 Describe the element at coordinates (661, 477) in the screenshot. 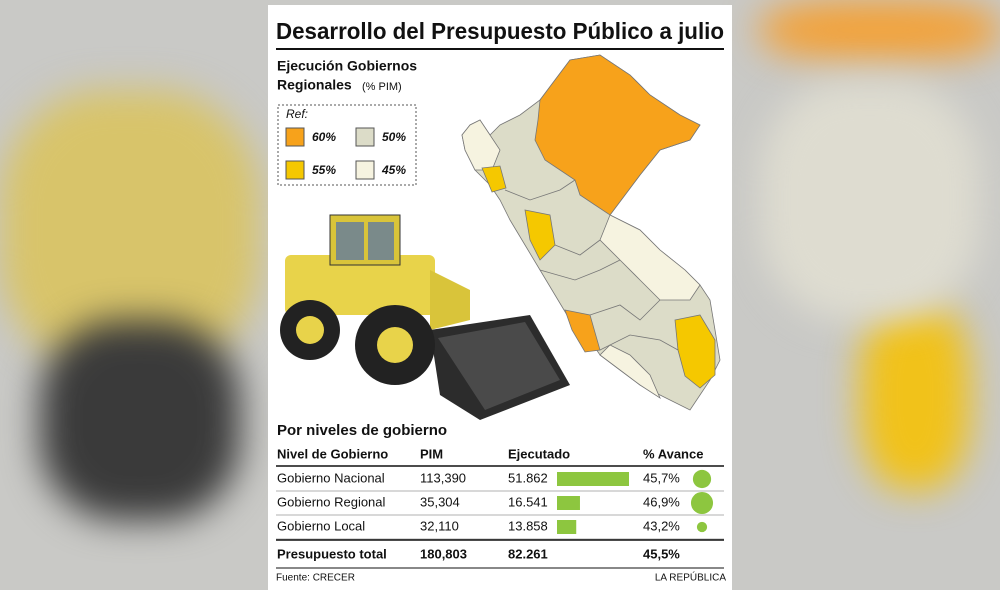

I see `table-cell: 45,7%` at that location.